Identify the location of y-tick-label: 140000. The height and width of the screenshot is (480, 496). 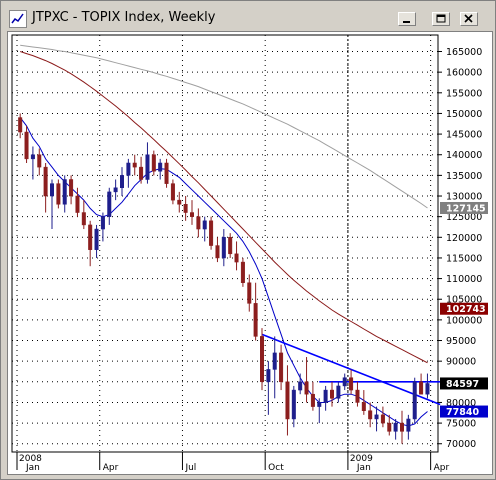
(464, 155).